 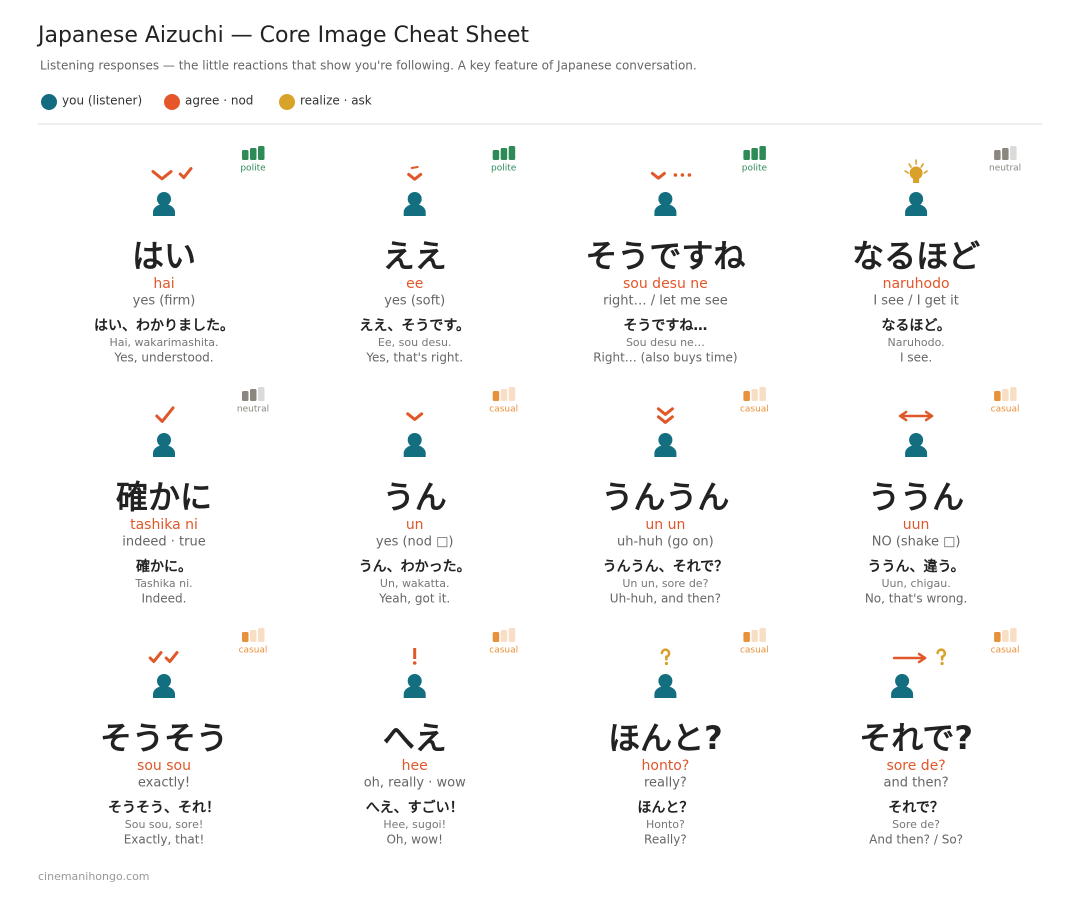 What do you see at coordinates (415, 497) in the screenshot?
I see `kana: うん` at bounding box center [415, 497].